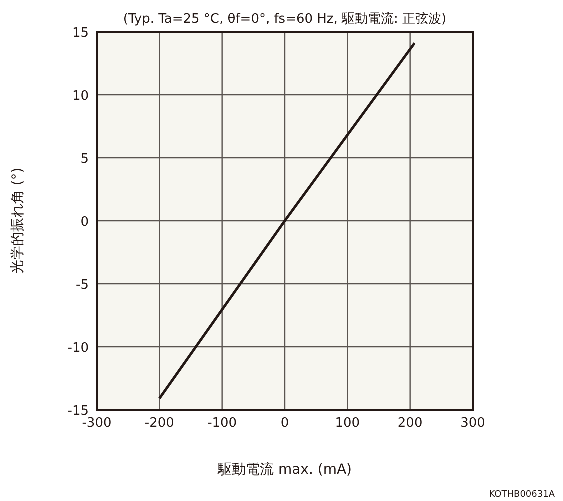 The width and height of the screenshot is (563, 501). Describe the element at coordinates (284, 470) in the screenshot. I see `x-axis-title: 駆動電流 max. (mA)` at that location.